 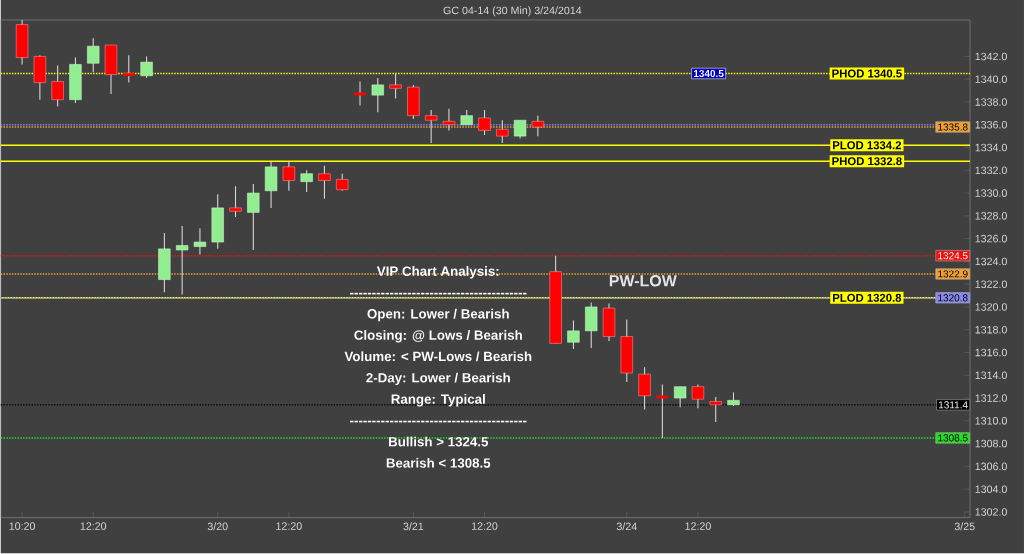 I want to click on y-tick-label: 1304.0, so click(x=991, y=489).